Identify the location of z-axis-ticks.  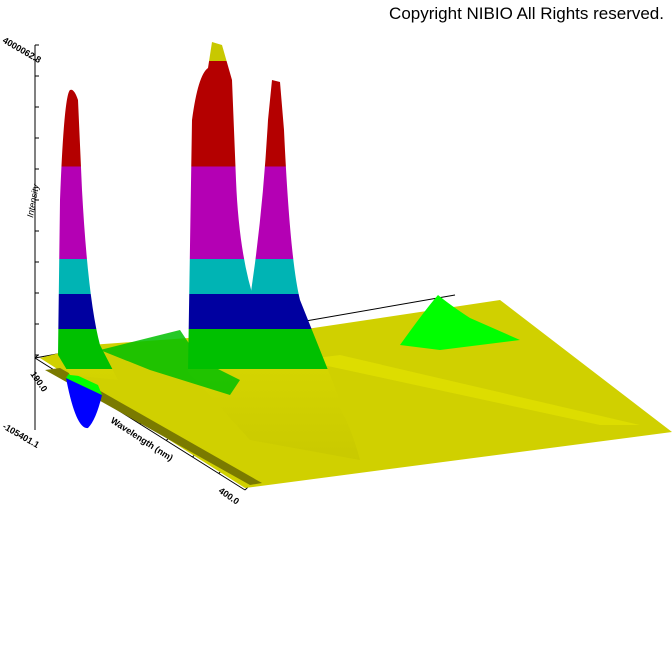
(37, 200).